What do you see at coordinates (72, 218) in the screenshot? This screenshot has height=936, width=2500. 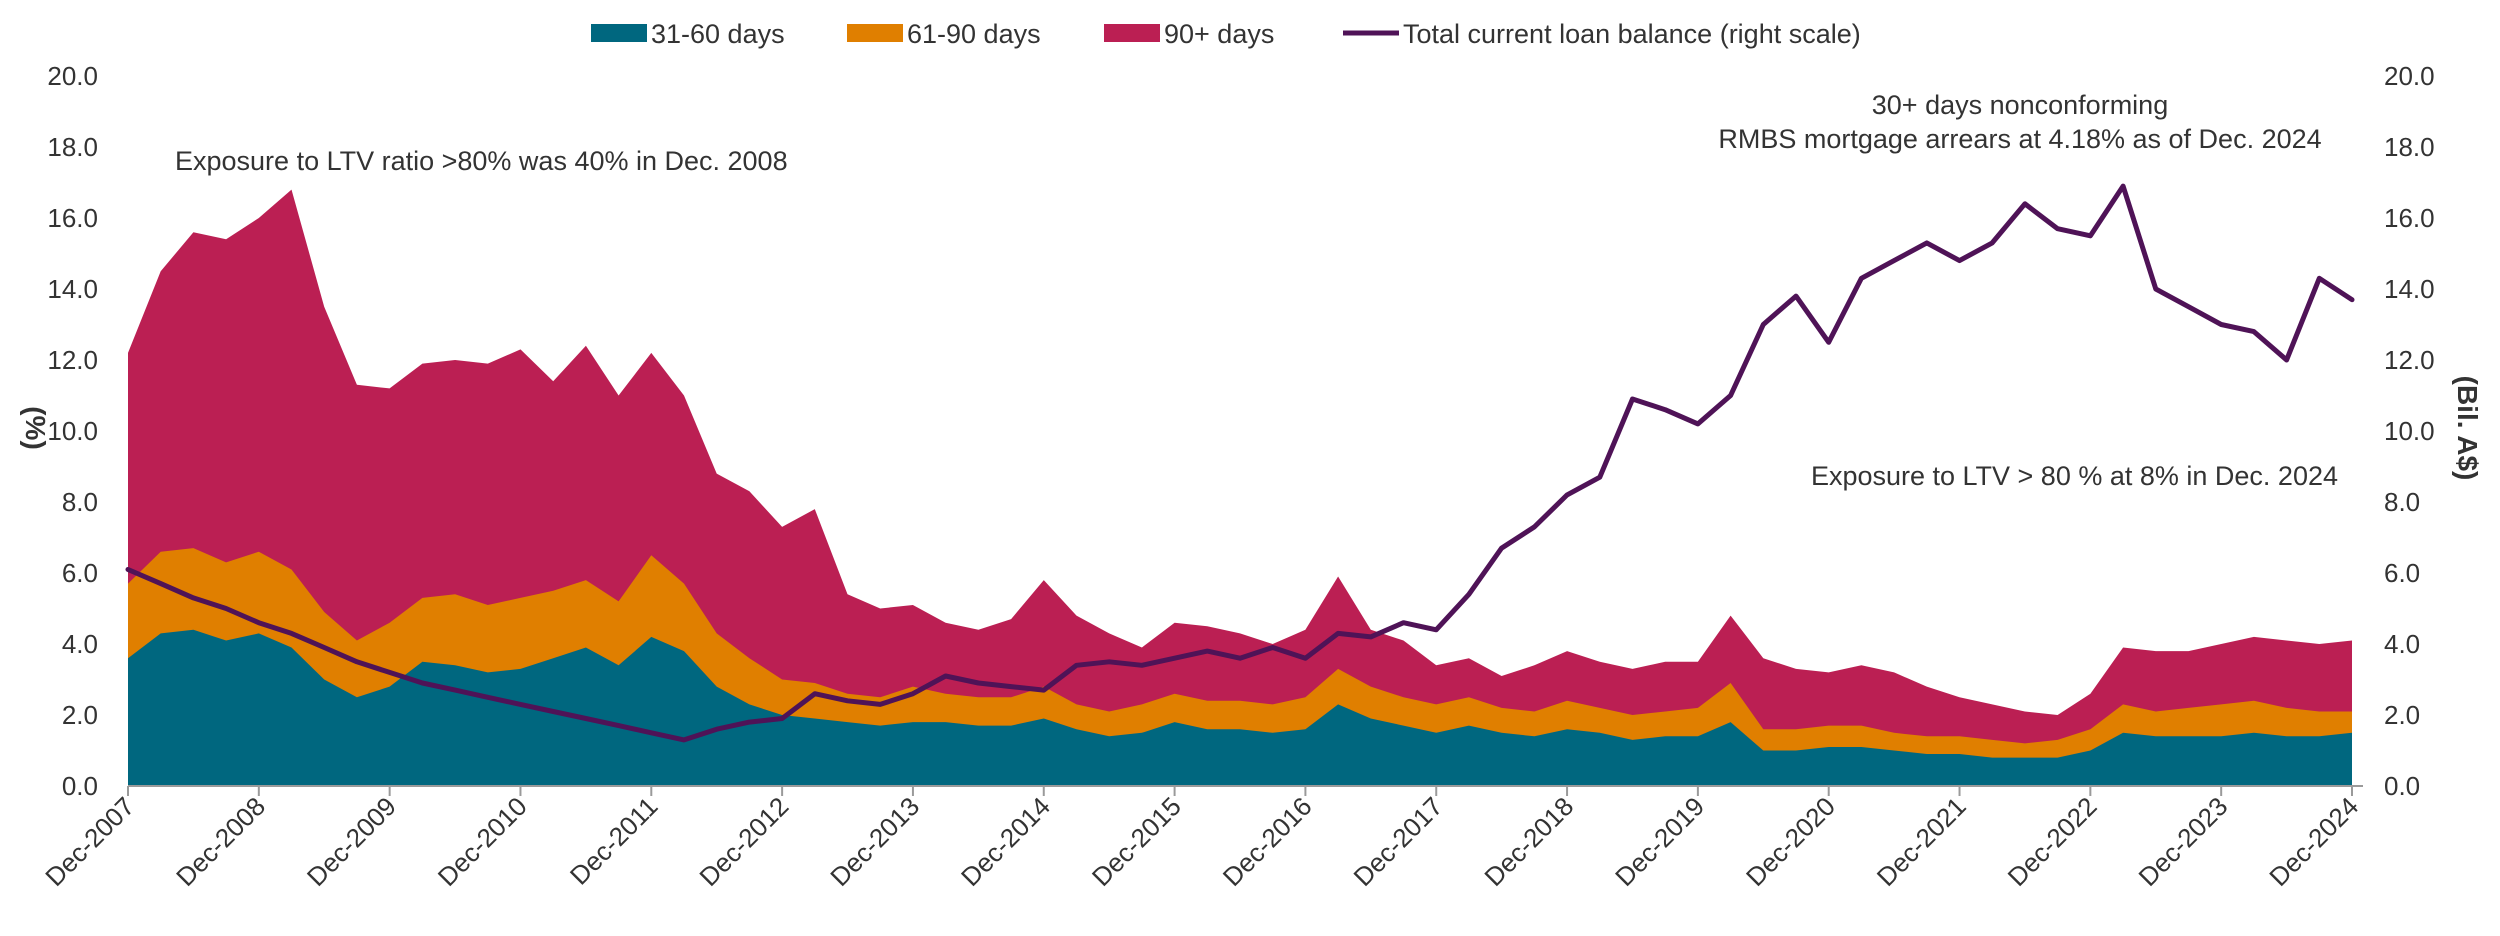 I see `y-left-tick-label: 16.0` at bounding box center [72, 218].